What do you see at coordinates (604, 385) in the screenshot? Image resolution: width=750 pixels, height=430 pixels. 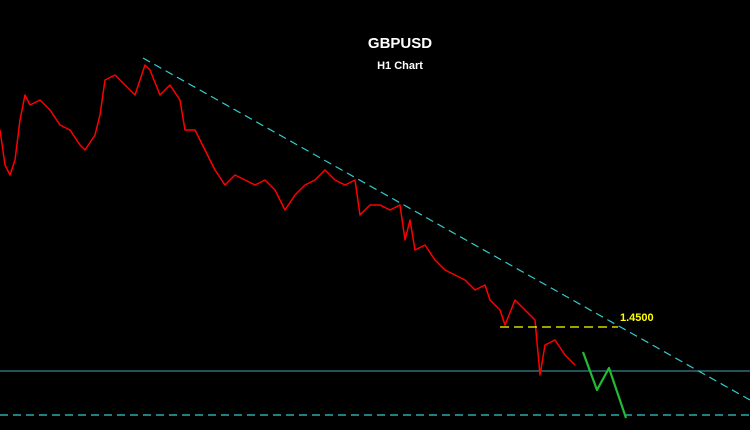 I see `projection-line` at bounding box center [604, 385].